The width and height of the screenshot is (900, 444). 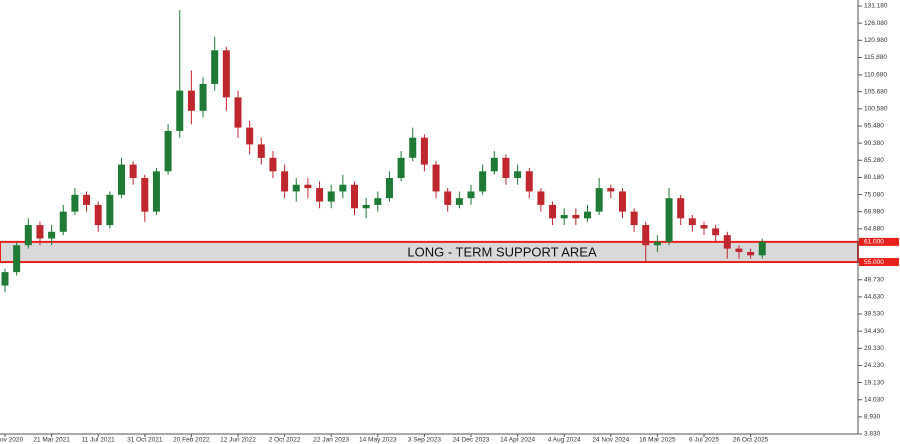 I want to click on x-tick-label: 4 Aug 2024, so click(x=564, y=440).